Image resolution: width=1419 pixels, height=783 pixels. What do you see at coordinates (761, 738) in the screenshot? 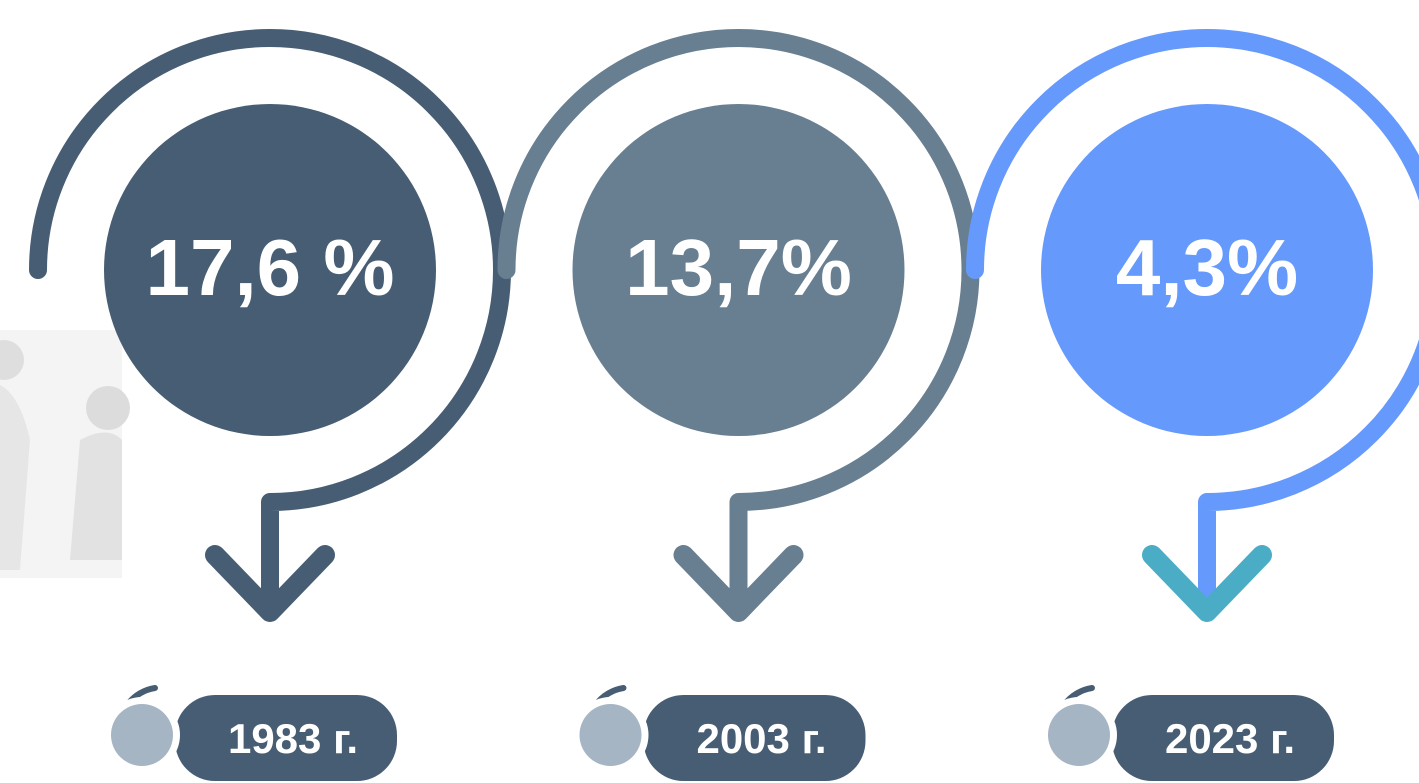
I see `year-label: 2003 г.` at bounding box center [761, 738].